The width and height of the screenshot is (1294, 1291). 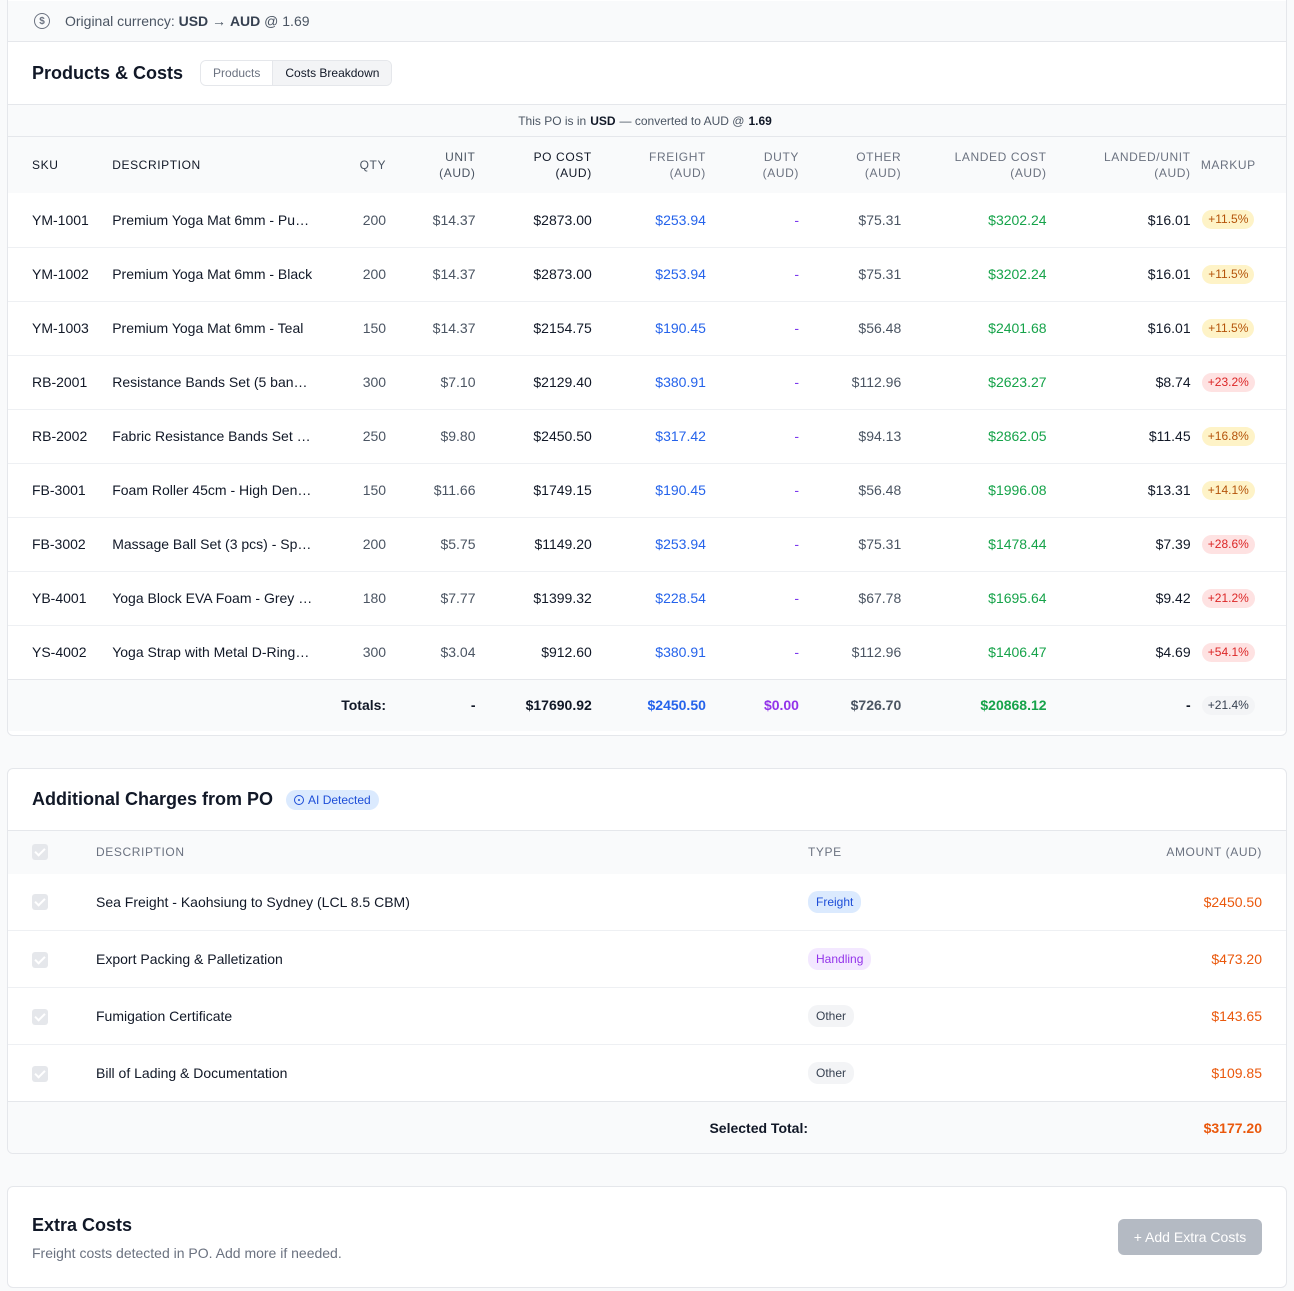 What do you see at coordinates (82, 1225) in the screenshot?
I see `section-title: Extra Costs` at bounding box center [82, 1225].